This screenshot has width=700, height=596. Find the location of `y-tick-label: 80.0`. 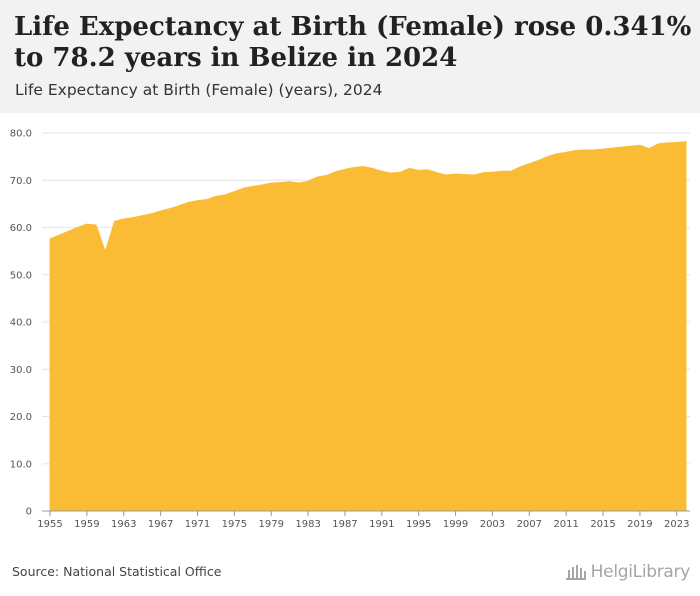

y-tick-label: 80.0 is located at coordinates (21, 134).